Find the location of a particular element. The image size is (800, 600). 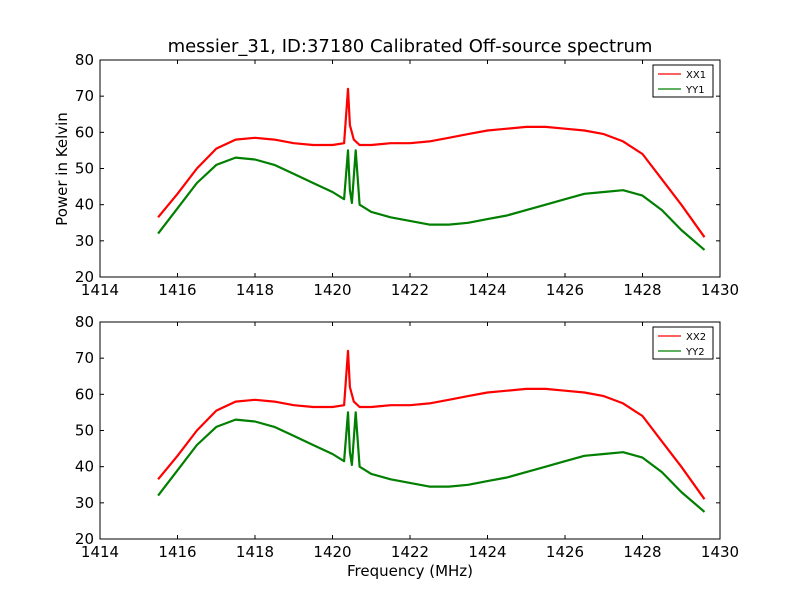

series-line-yy1 is located at coordinates (431, 200).